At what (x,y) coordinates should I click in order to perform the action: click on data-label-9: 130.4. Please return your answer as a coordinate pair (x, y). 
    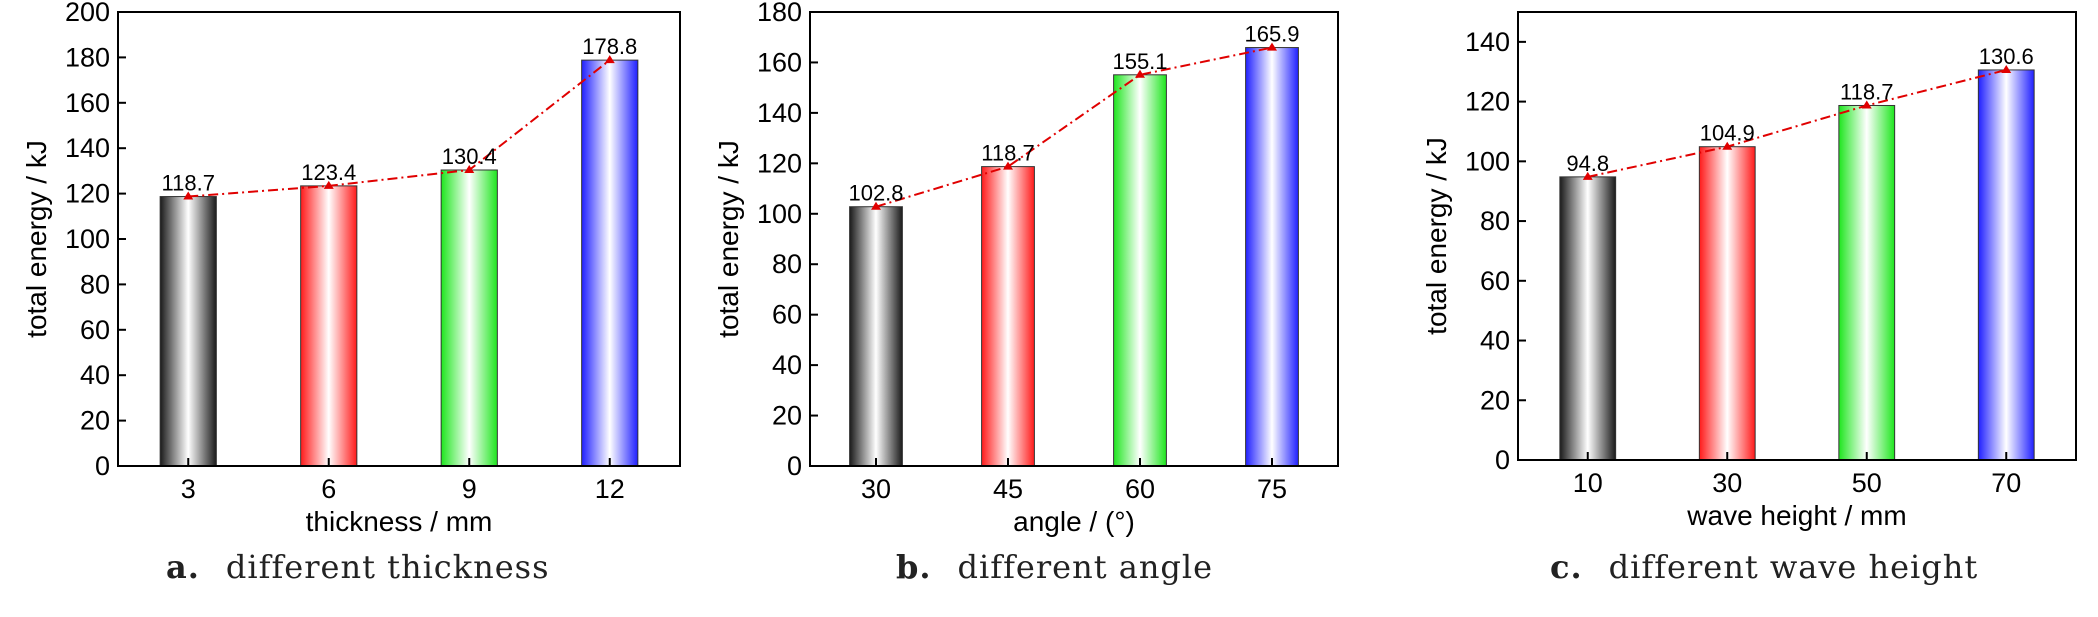
    Looking at the image, I should click on (469, 156).